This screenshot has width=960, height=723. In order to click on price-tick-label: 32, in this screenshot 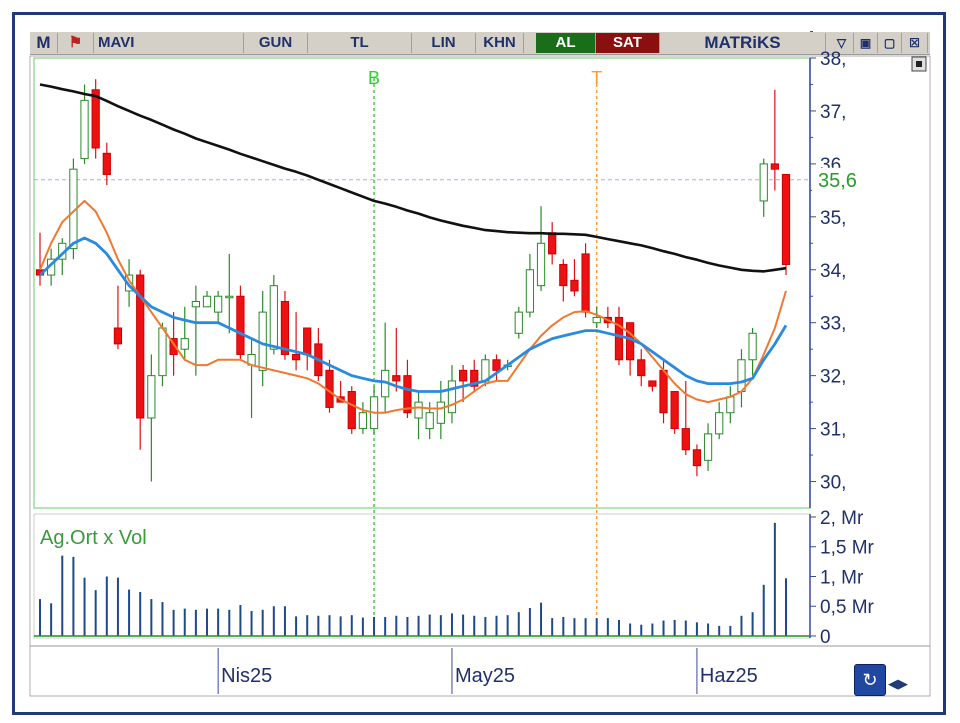, I will do `click(833, 377)`.